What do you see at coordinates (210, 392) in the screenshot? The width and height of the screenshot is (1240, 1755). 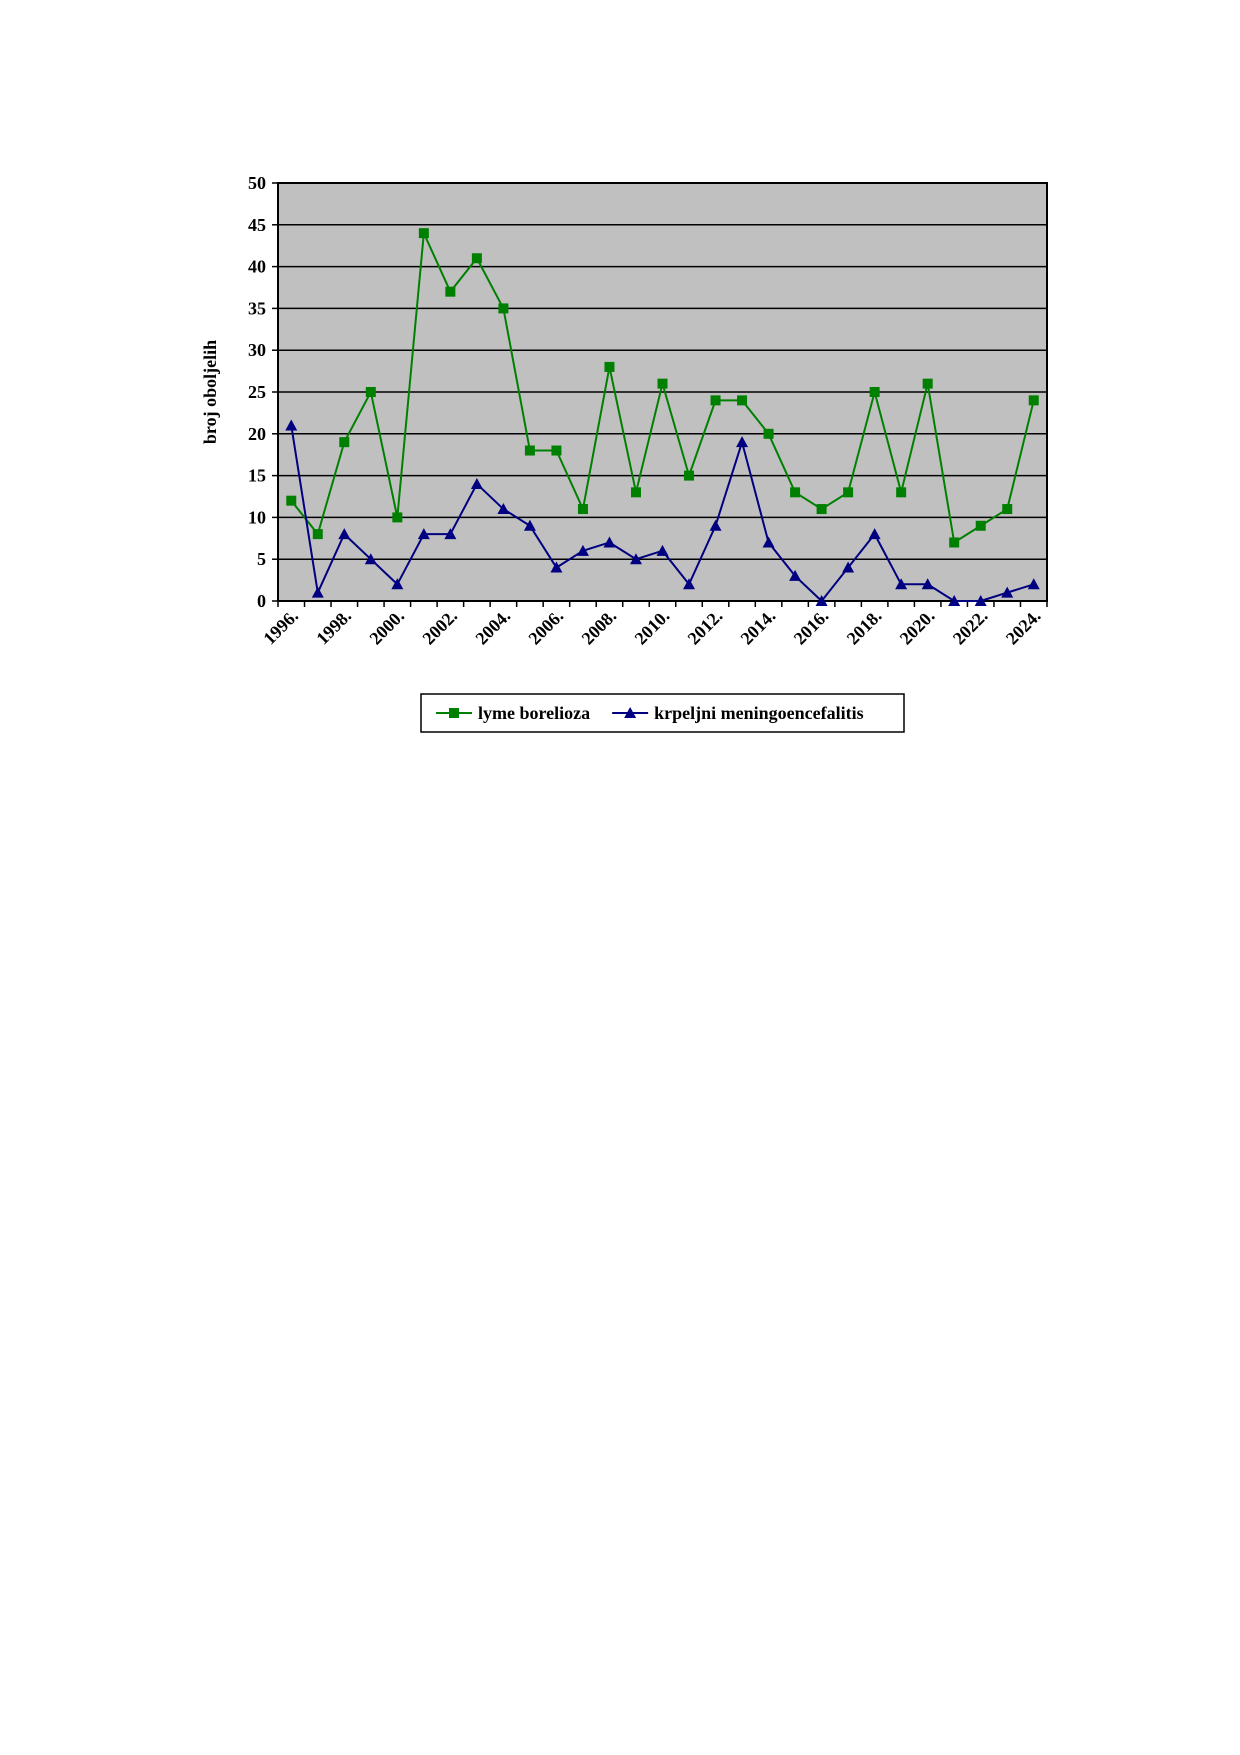 I see `y-axis-label: broj oboljelih` at bounding box center [210, 392].